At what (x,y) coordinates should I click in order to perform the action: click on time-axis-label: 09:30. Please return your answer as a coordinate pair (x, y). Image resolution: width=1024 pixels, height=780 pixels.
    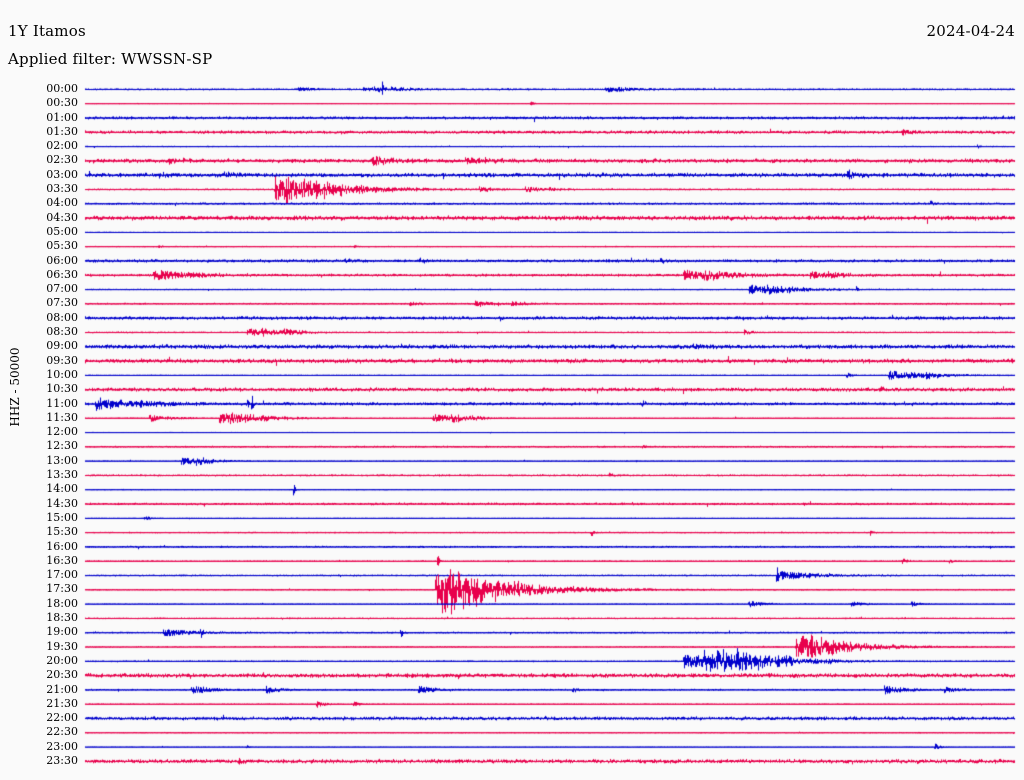
    Looking at the image, I should click on (62, 360).